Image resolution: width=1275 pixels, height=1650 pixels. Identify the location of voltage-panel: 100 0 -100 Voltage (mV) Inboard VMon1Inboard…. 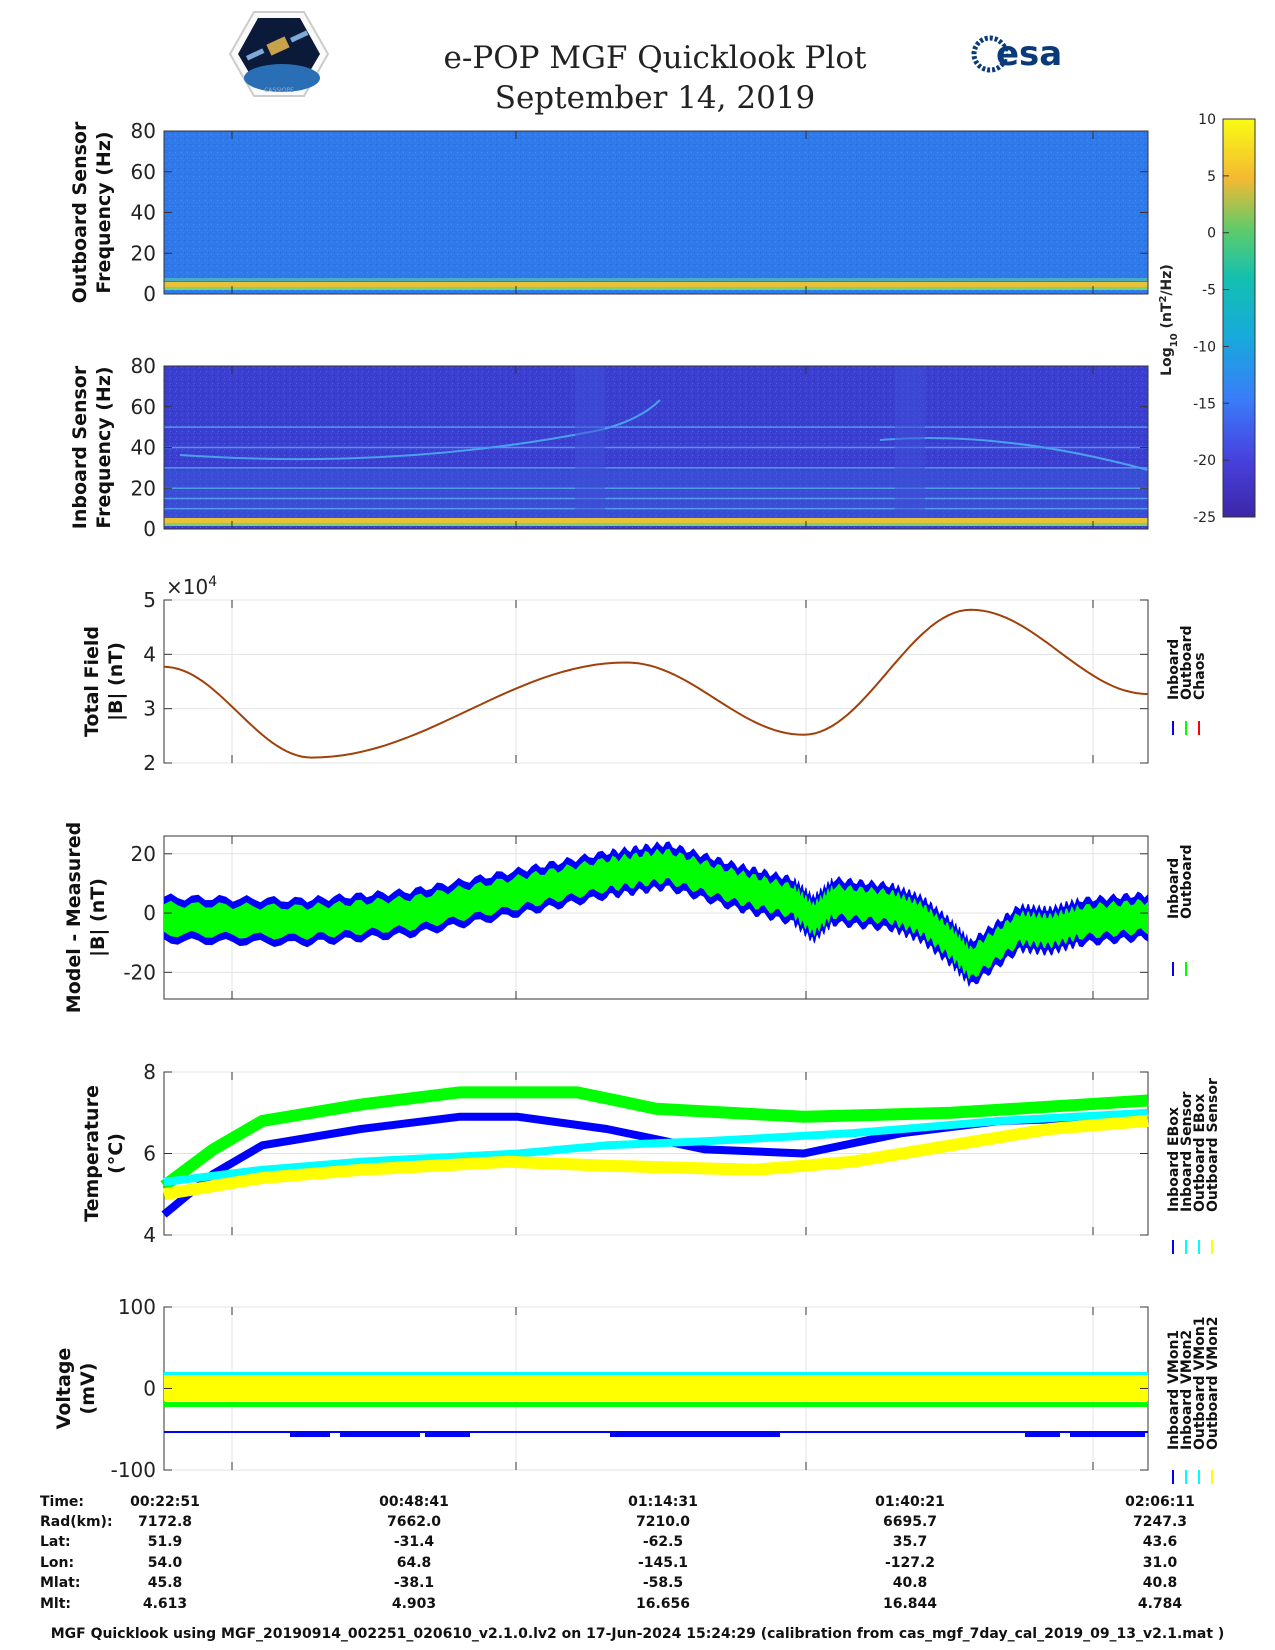
(637, 1389).